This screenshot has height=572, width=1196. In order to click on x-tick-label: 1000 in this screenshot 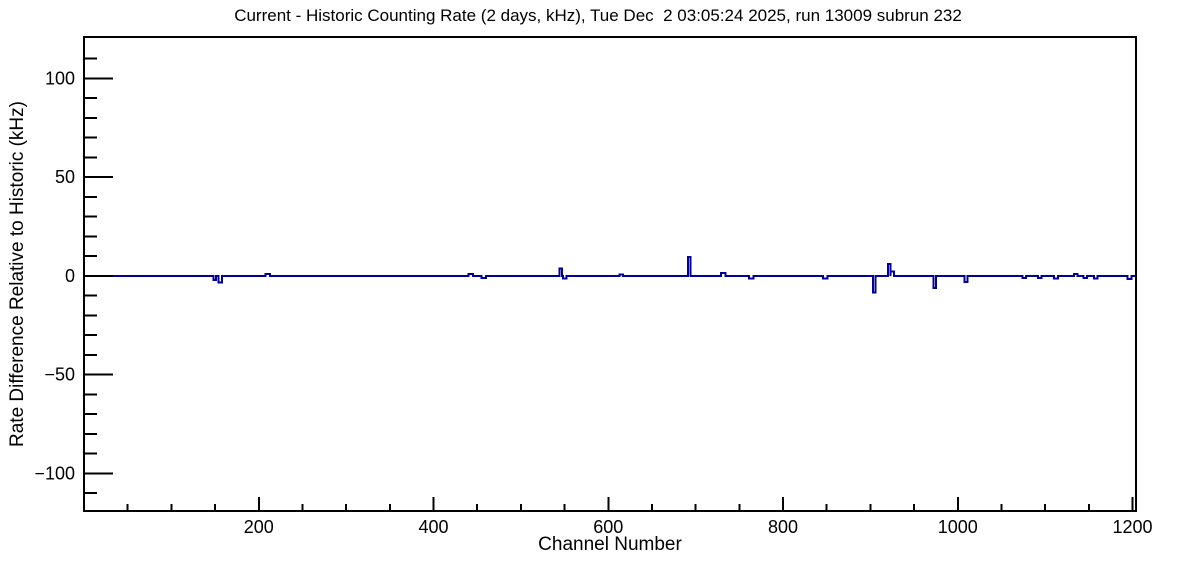, I will do `click(958, 527)`.